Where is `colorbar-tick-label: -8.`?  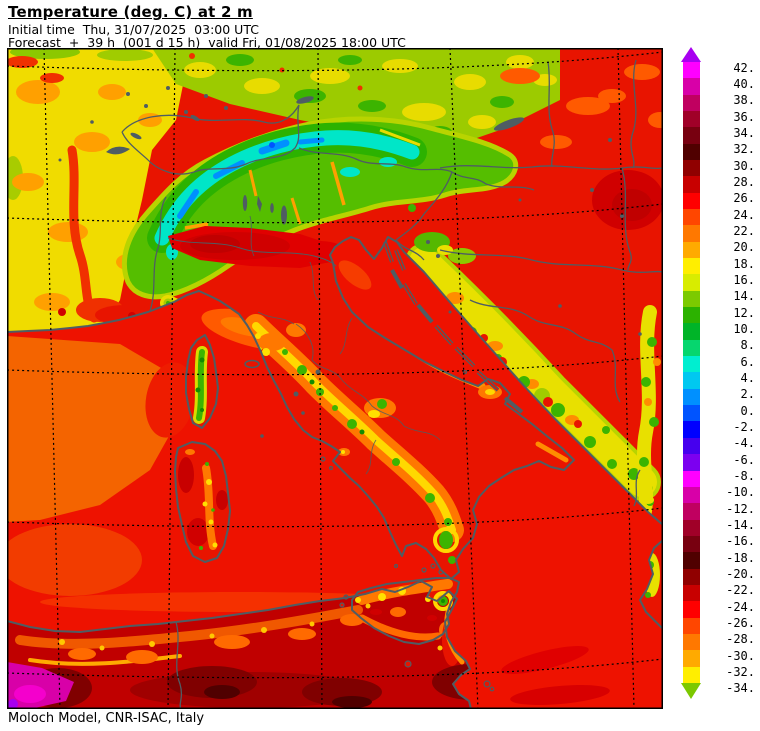
colorbar-tick-label: -8. is located at coordinates (744, 476).